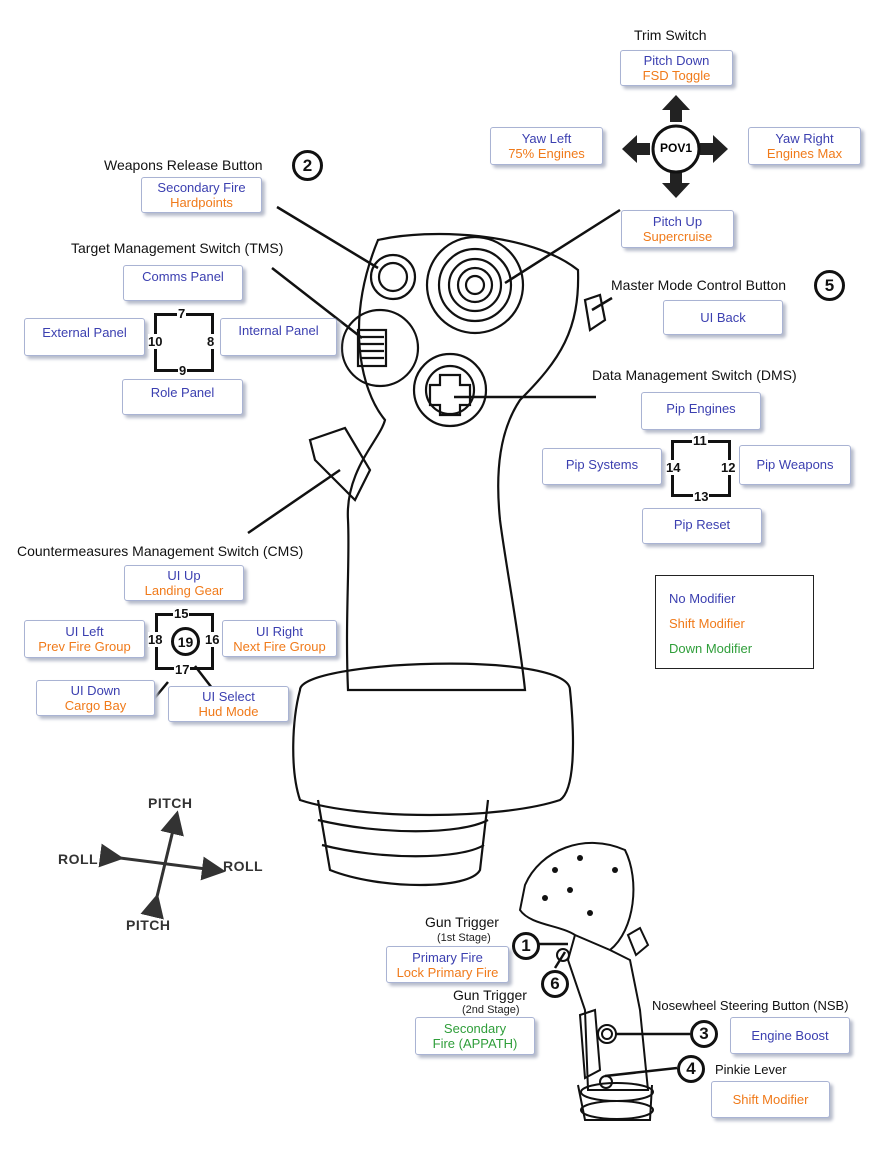 The height and width of the screenshot is (1154, 873). What do you see at coordinates (278, 330) in the screenshot?
I see `tms-right-label: Internal Panel` at bounding box center [278, 330].